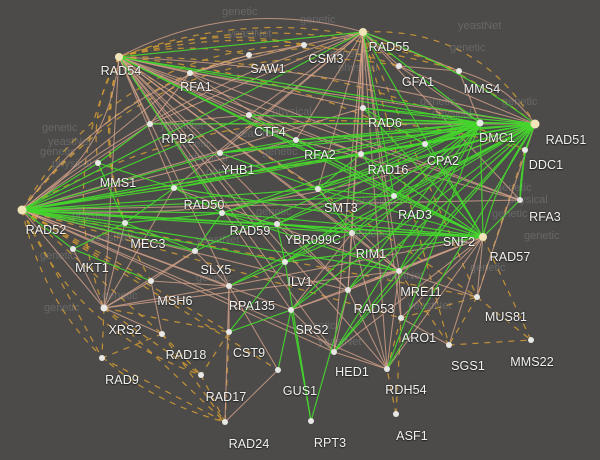  What do you see at coordinates (225, 422) in the screenshot?
I see `node-rad24` at bounding box center [225, 422].